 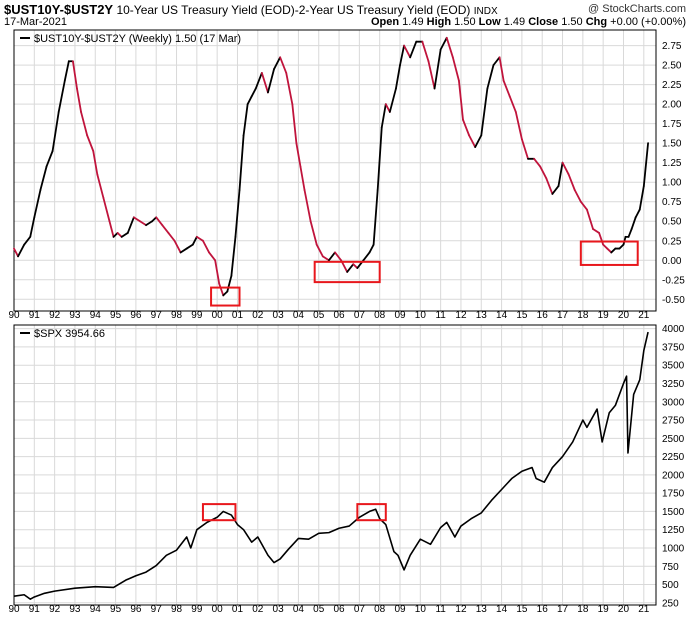 I want to click on spread-x-tick-label: 16, so click(x=543, y=315).